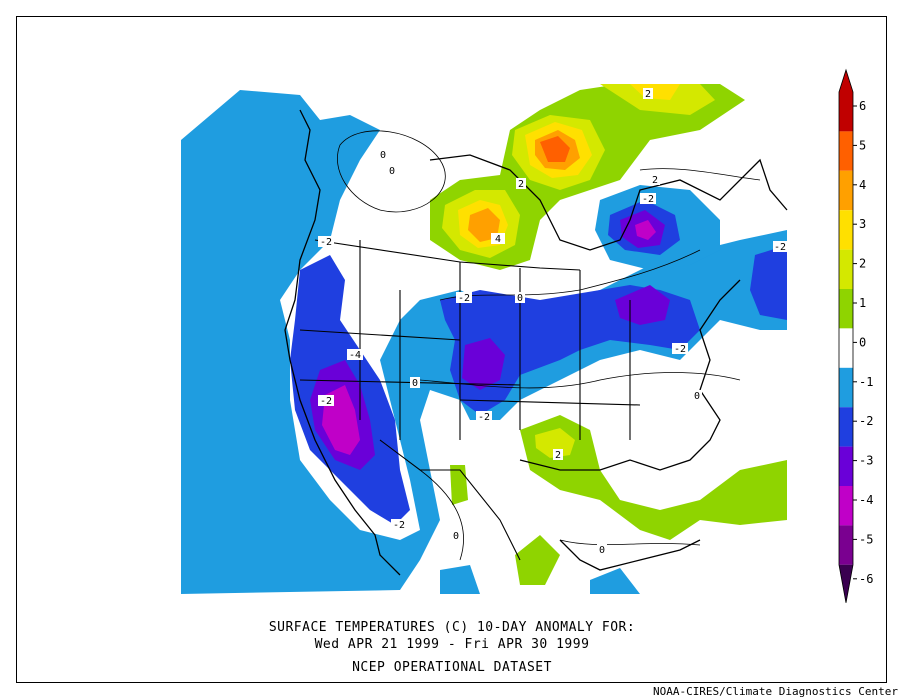  I want to click on colorbar-label: 2, so click(862, 264).